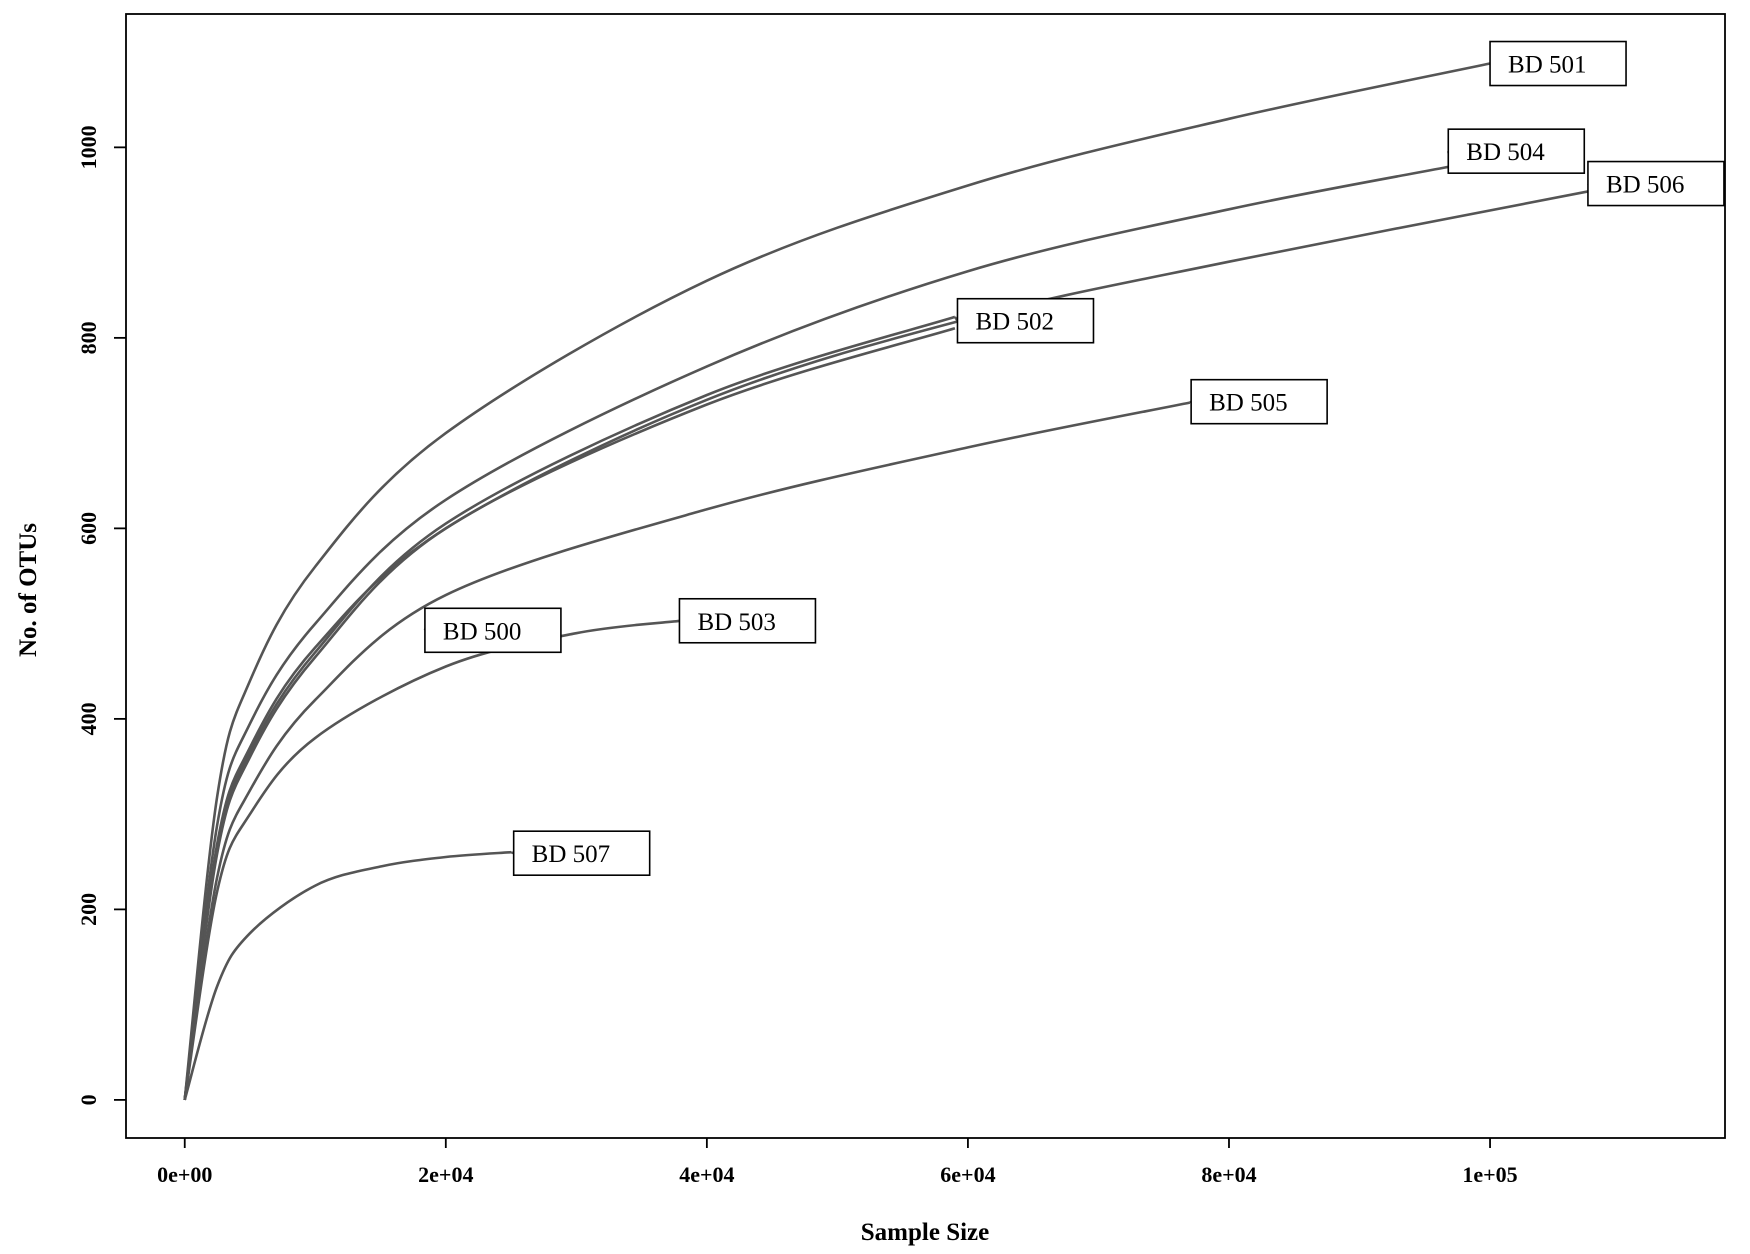  Describe the element at coordinates (88, 337) in the screenshot. I see `y-tick-label: 800` at that location.